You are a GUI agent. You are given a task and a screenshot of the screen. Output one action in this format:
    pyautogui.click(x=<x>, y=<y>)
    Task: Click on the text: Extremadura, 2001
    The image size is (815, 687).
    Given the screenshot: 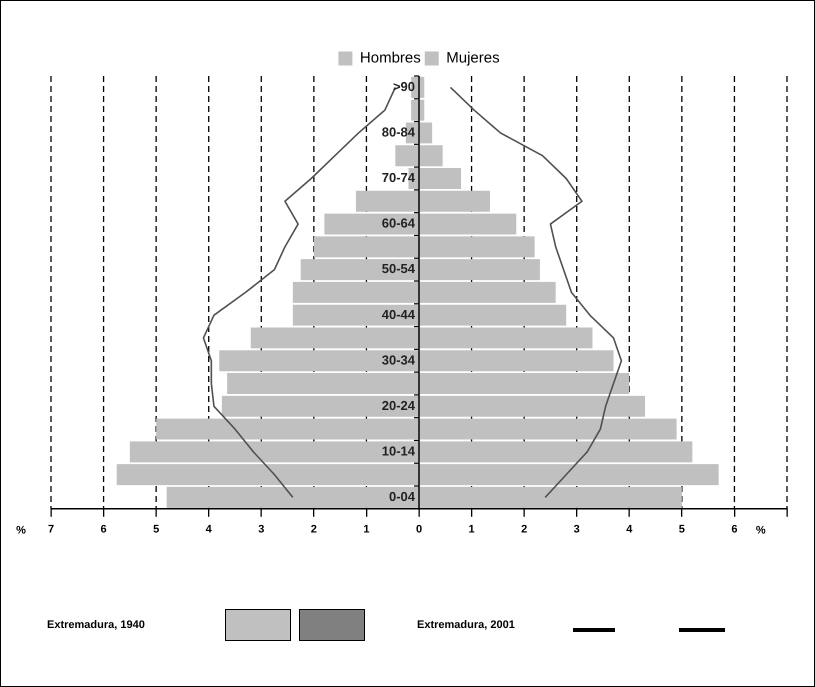 What is the action you would take?
    pyautogui.click(x=466, y=625)
    